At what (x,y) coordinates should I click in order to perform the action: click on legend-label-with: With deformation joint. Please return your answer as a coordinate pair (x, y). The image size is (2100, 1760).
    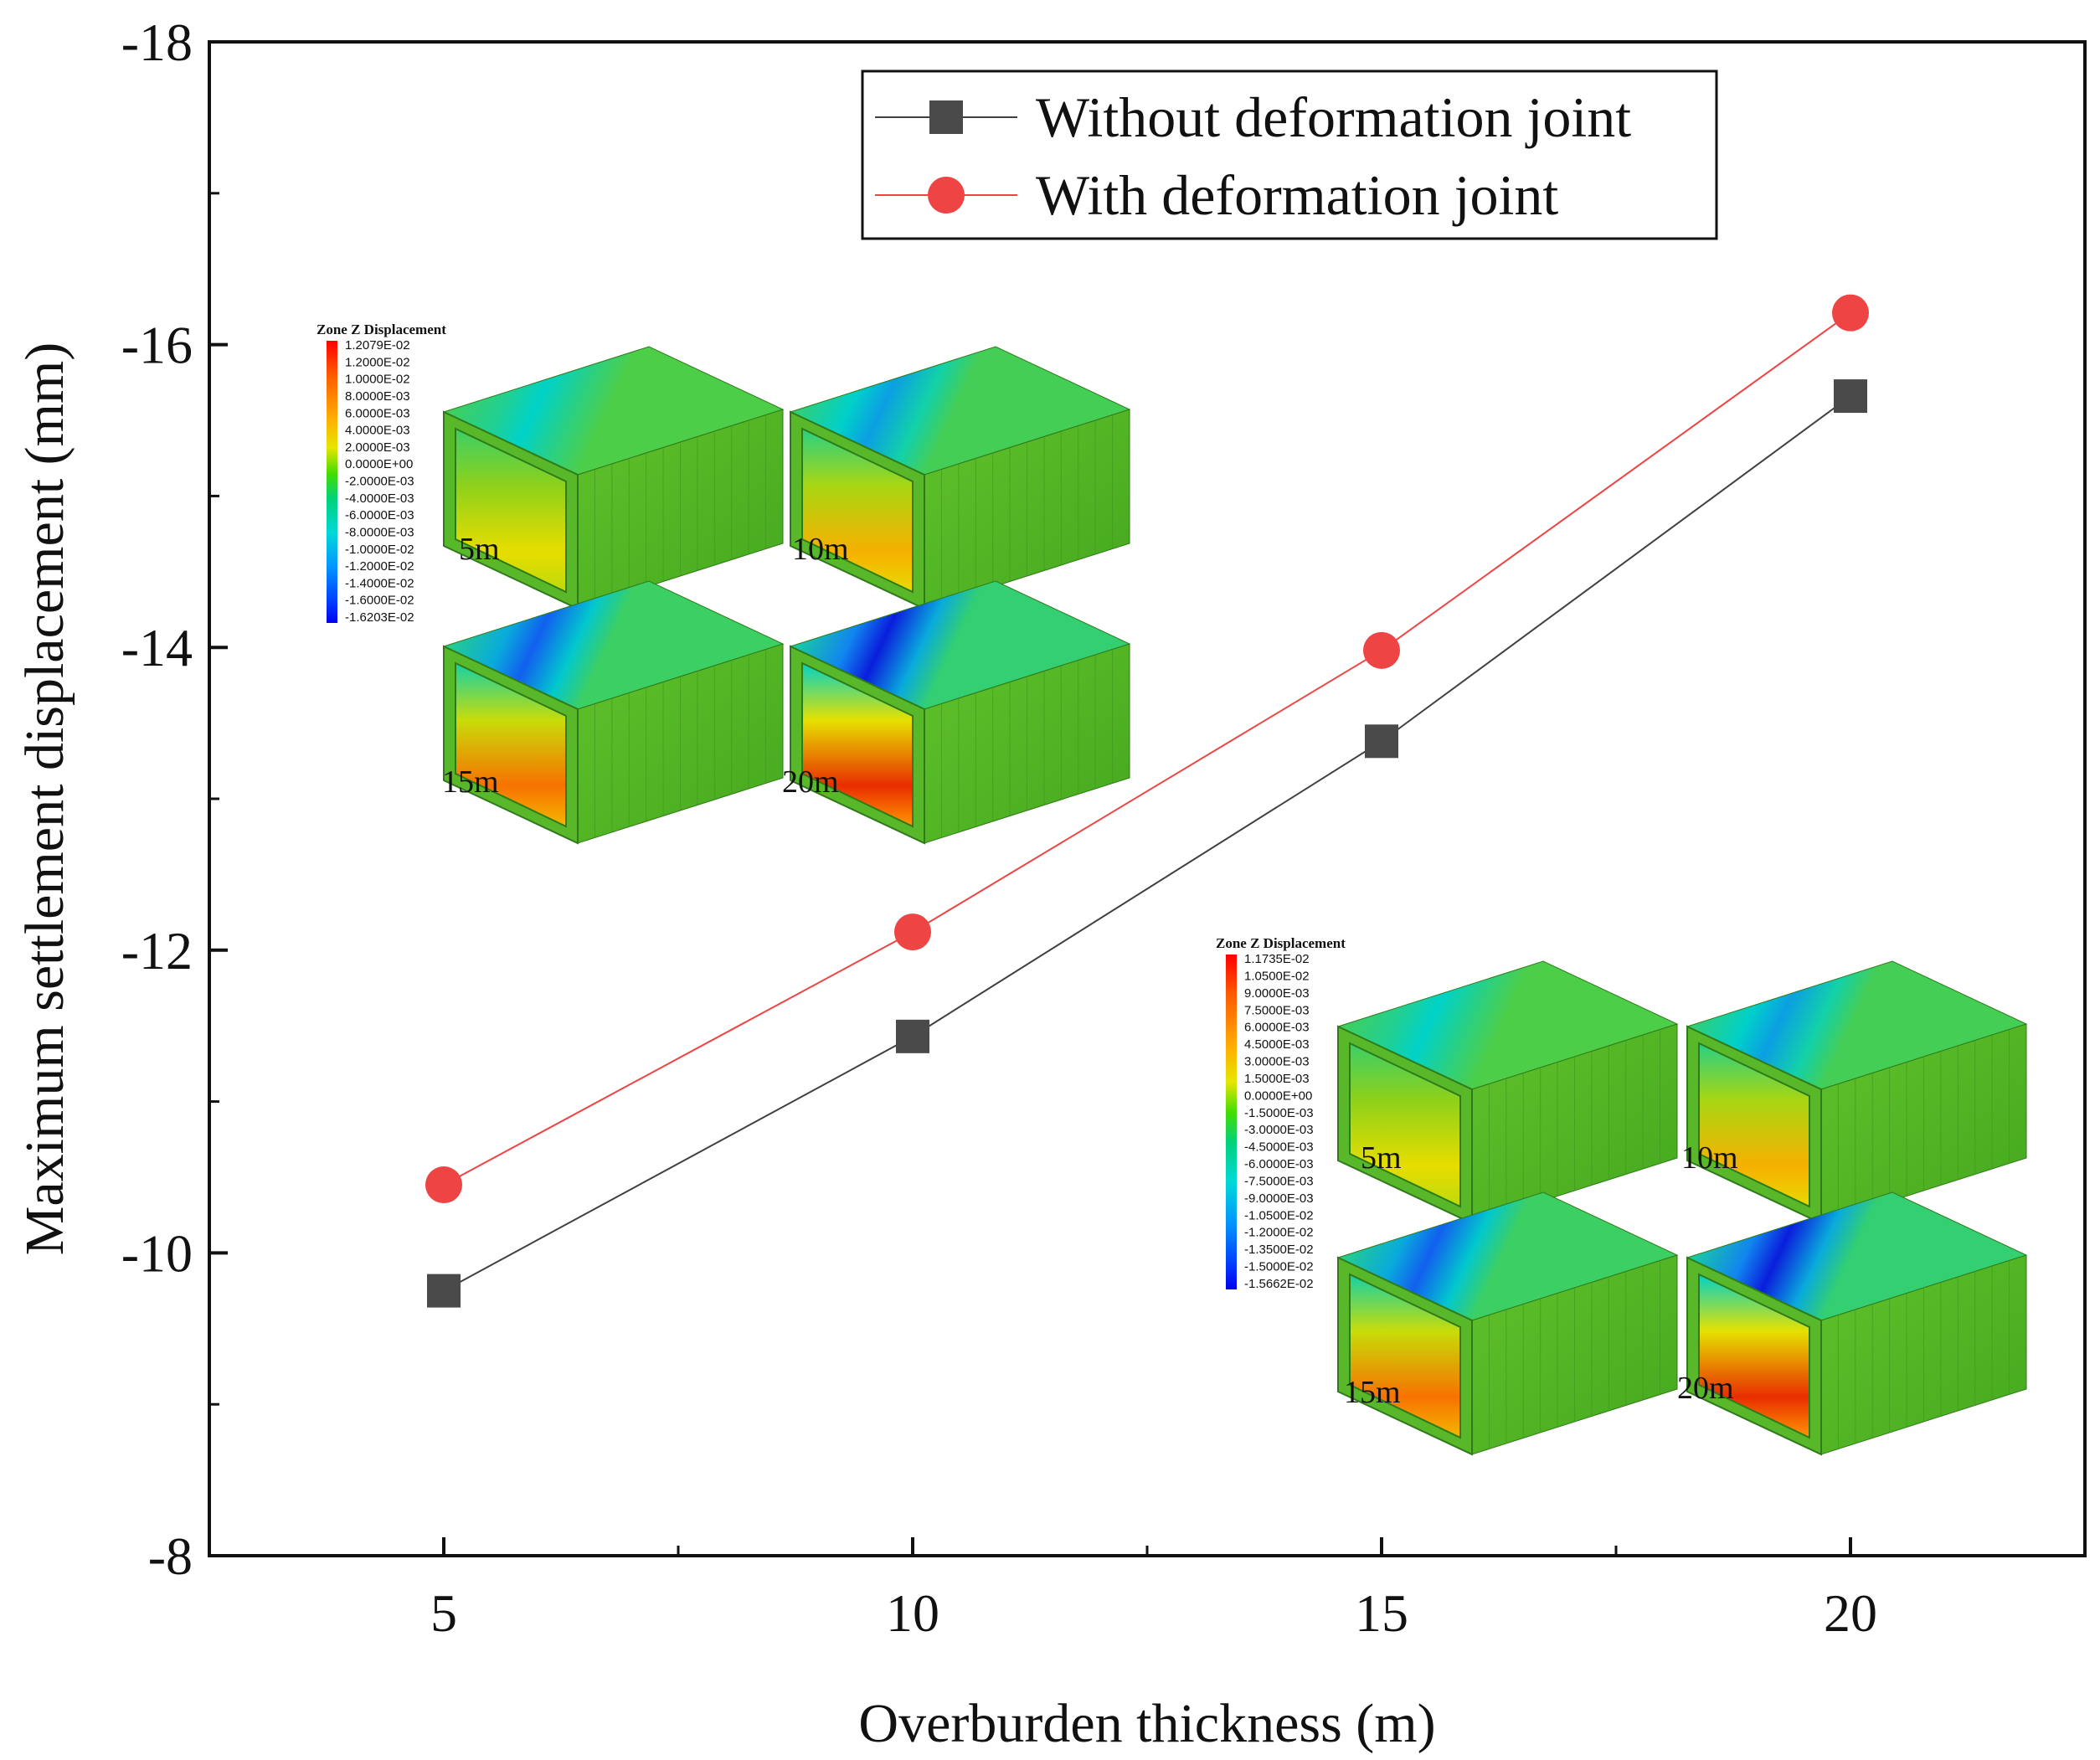
    Looking at the image, I should click on (1297, 195).